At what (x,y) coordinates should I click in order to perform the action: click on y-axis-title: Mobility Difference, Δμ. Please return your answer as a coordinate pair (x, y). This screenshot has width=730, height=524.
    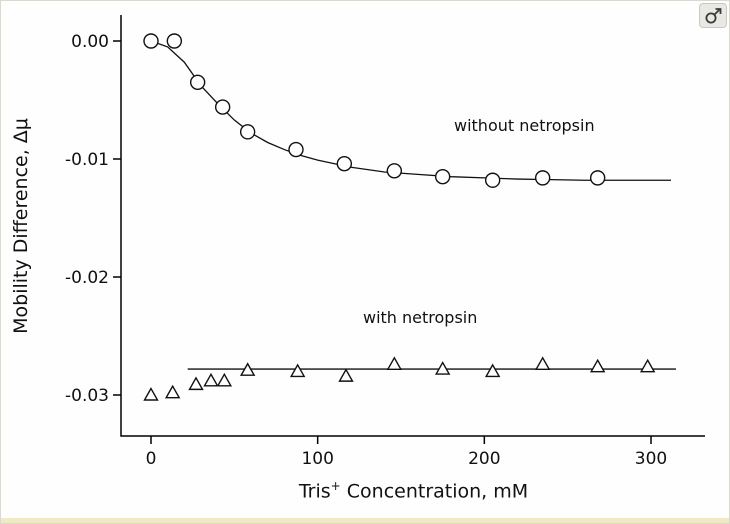
    Looking at the image, I should click on (21, 226).